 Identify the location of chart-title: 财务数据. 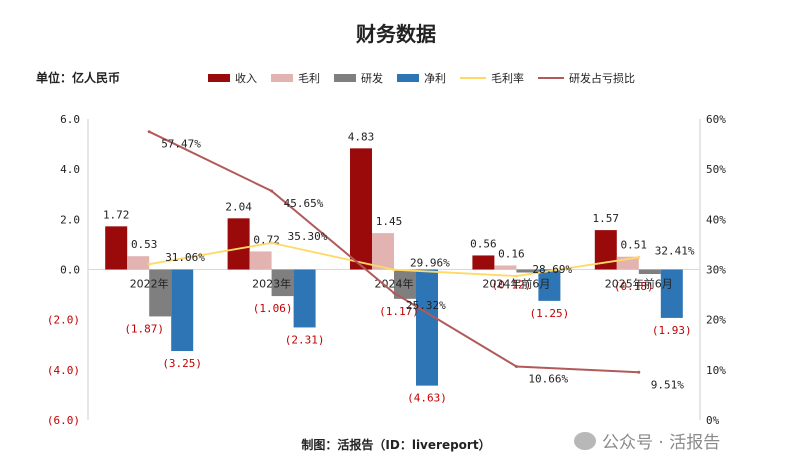
(396, 34).